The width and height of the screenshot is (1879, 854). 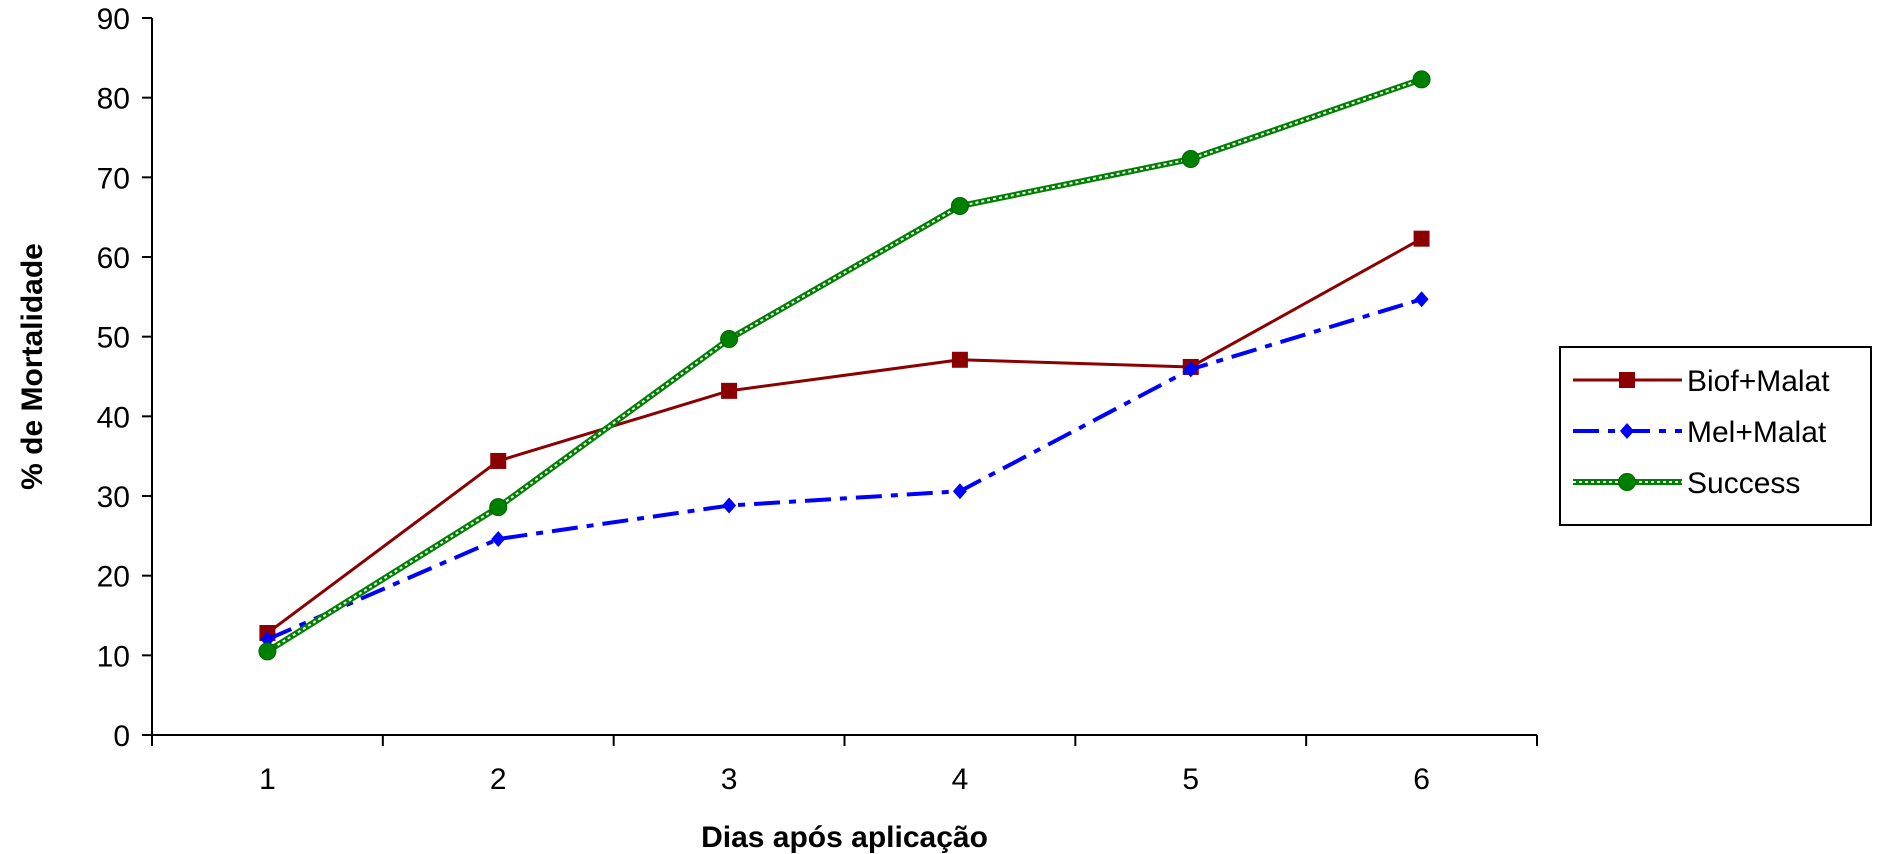 I want to click on y-tick-label: 30, so click(x=113, y=497).